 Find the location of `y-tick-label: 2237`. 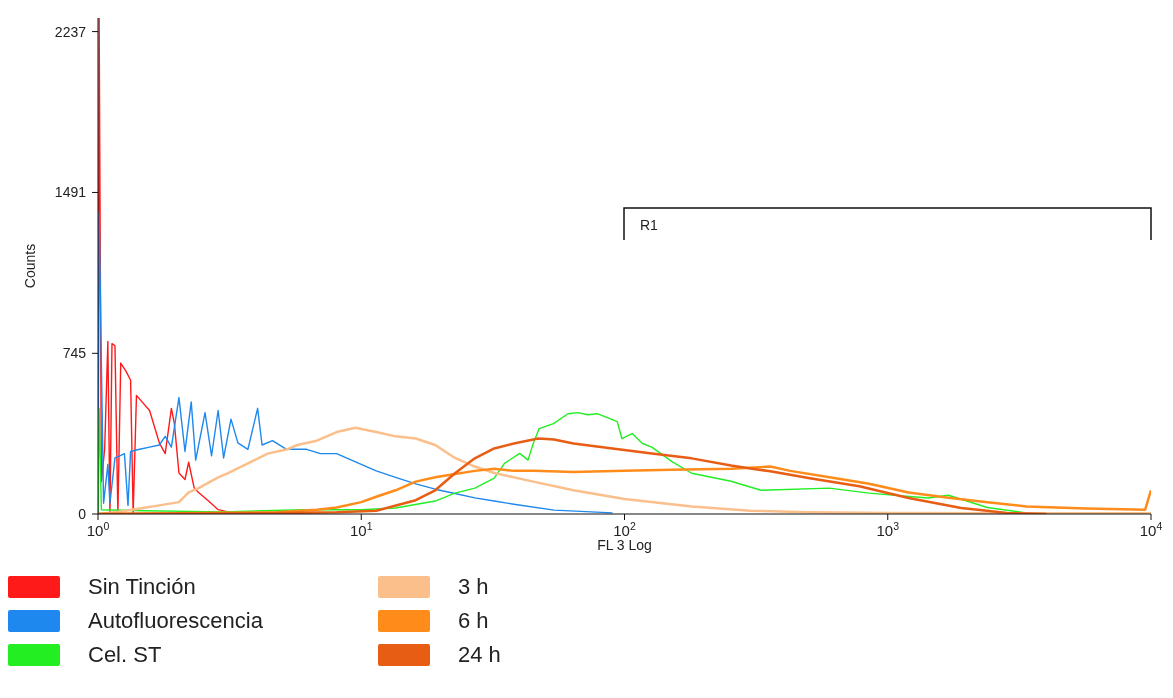

y-tick-label: 2237 is located at coordinates (70, 31).